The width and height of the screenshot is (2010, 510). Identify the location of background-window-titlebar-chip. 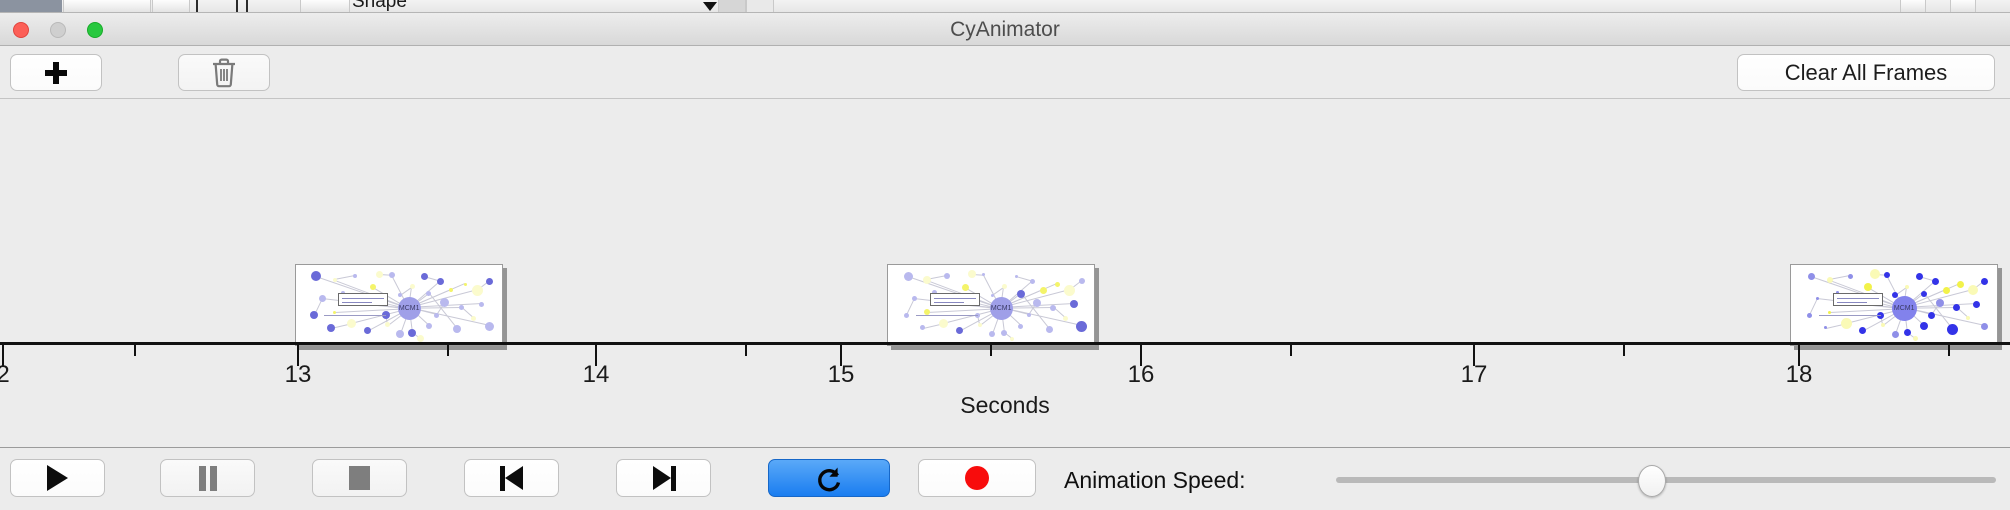
(31, 6).